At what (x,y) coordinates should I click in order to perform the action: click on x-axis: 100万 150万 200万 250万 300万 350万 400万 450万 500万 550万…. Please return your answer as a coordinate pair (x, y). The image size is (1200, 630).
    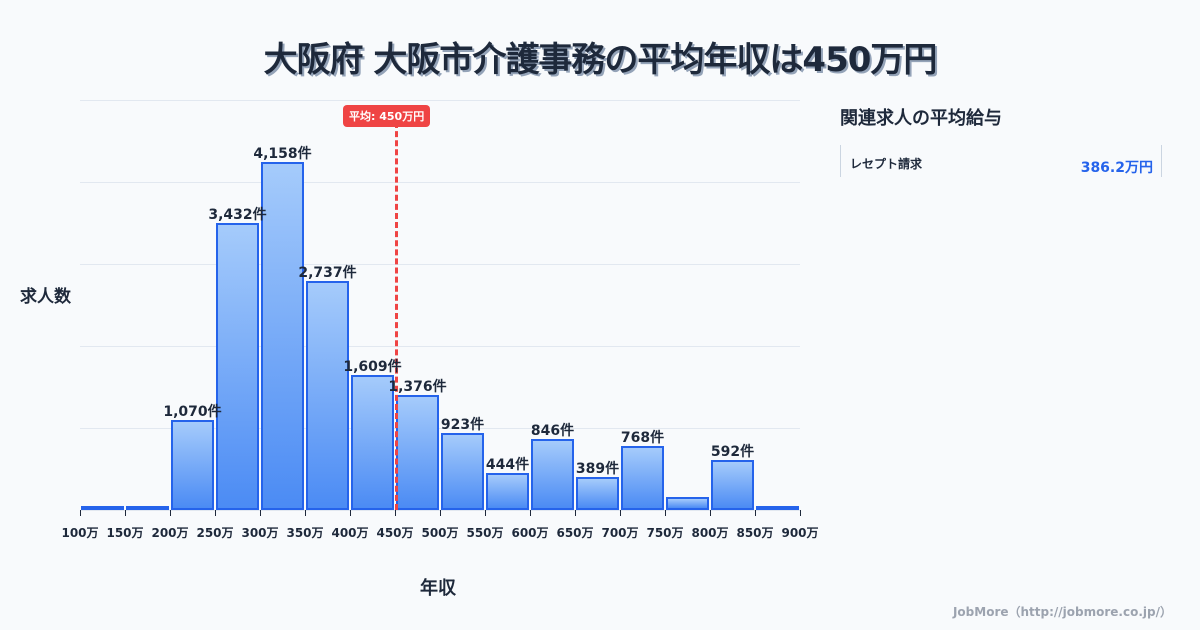
    Looking at the image, I should click on (440, 525).